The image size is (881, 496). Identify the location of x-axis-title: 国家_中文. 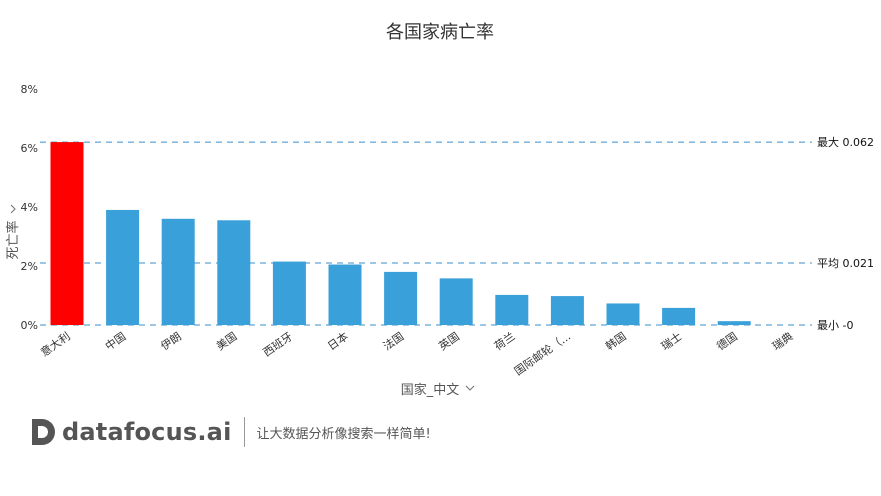
(438, 390).